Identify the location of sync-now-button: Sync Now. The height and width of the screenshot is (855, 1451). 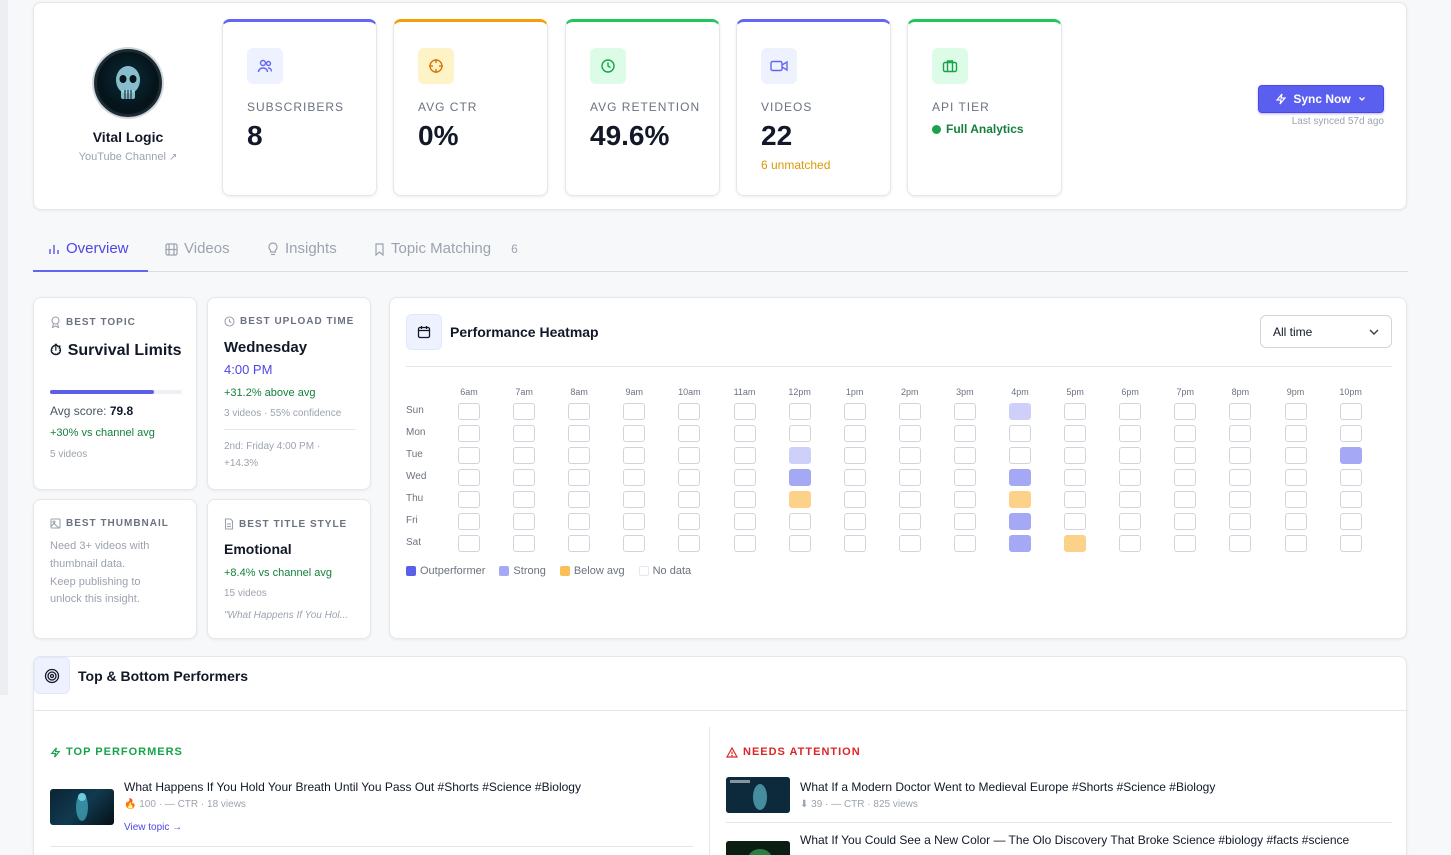
(1321, 99).